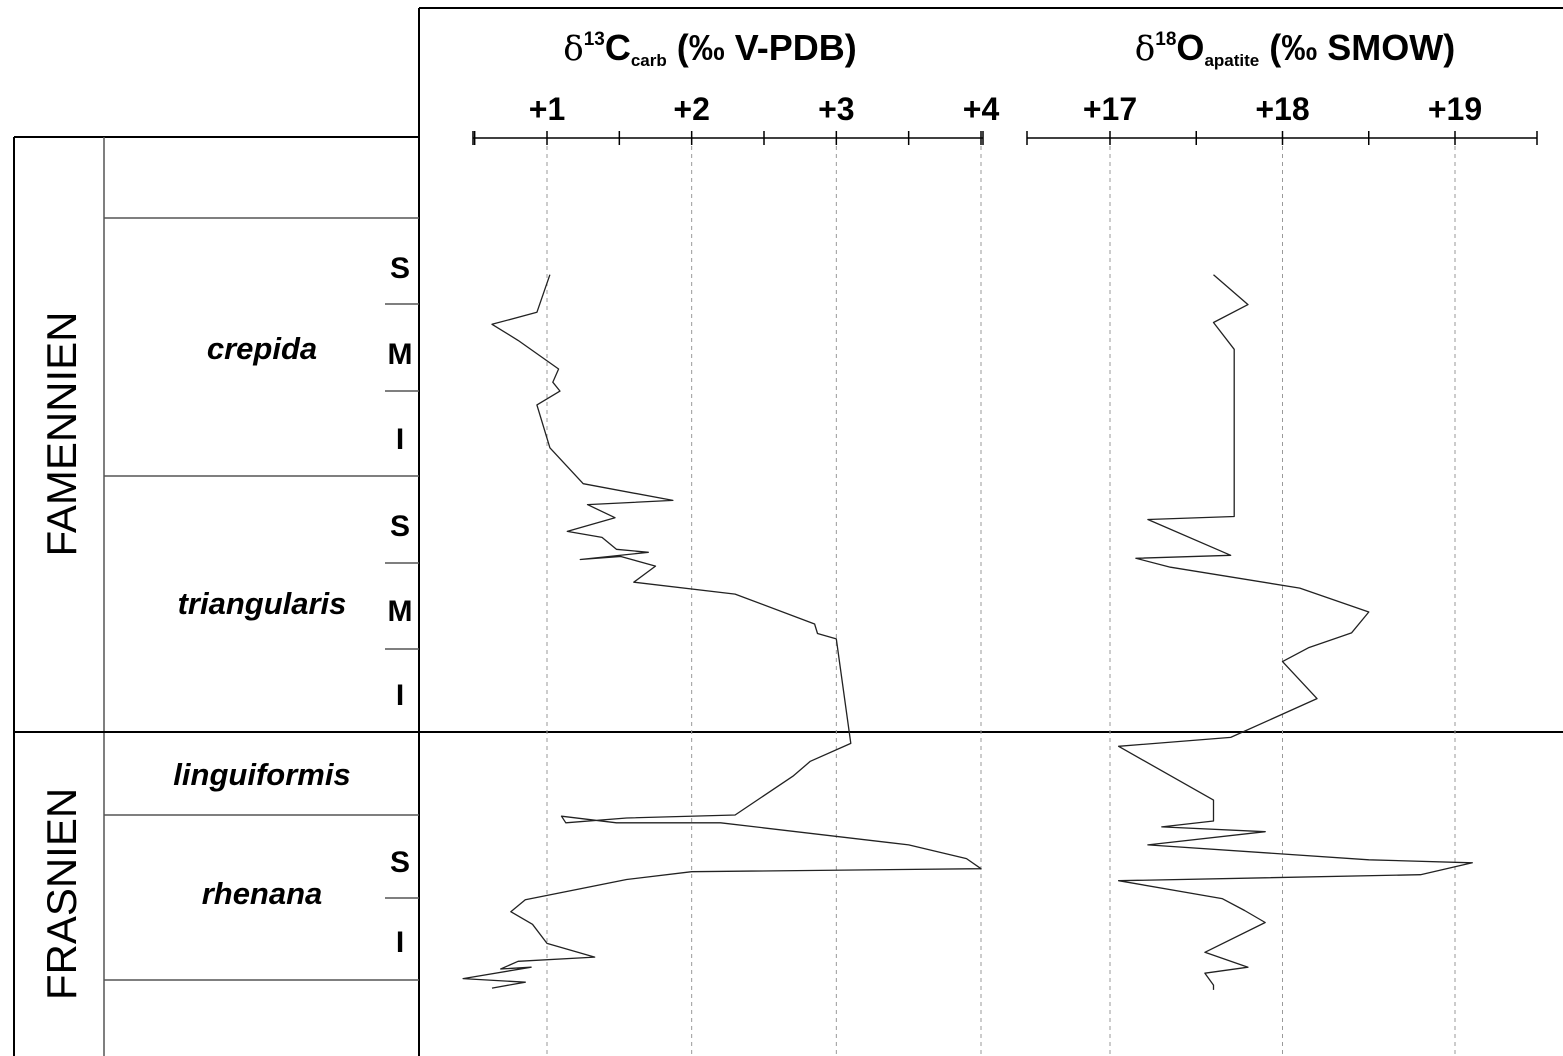 Image resolution: width=1563 pixels, height=1056 pixels. What do you see at coordinates (61, 433) in the screenshot?
I see `stage-label: FAMENNIEN` at bounding box center [61, 433].